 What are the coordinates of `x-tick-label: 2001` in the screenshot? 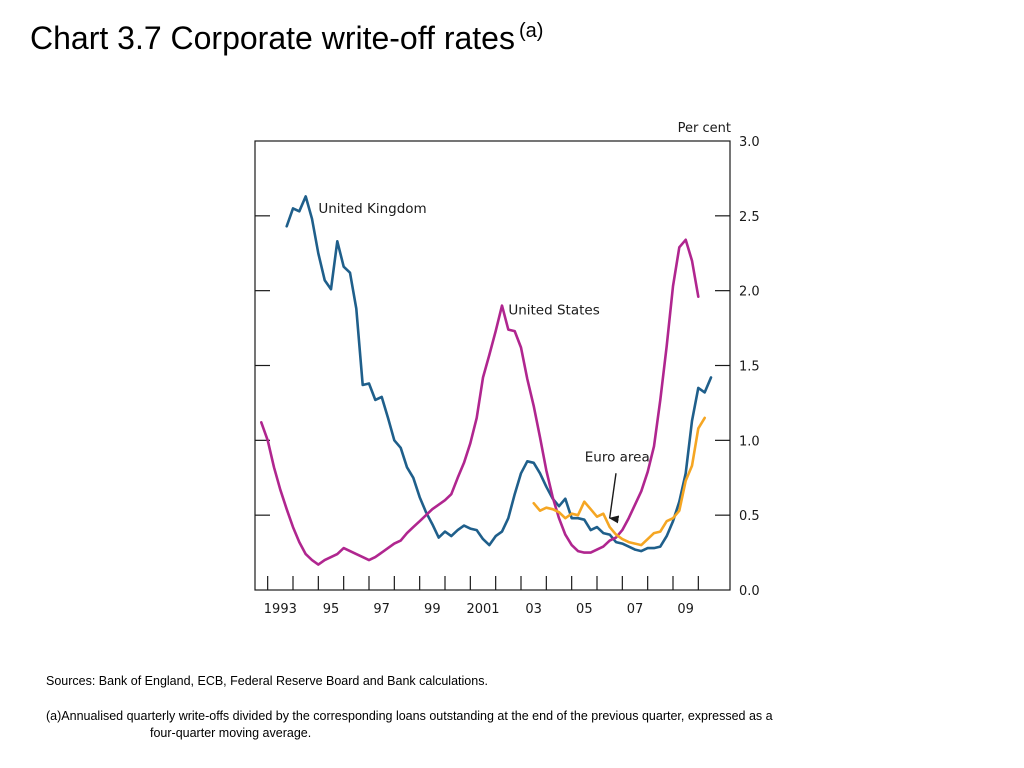 It's located at (482, 609).